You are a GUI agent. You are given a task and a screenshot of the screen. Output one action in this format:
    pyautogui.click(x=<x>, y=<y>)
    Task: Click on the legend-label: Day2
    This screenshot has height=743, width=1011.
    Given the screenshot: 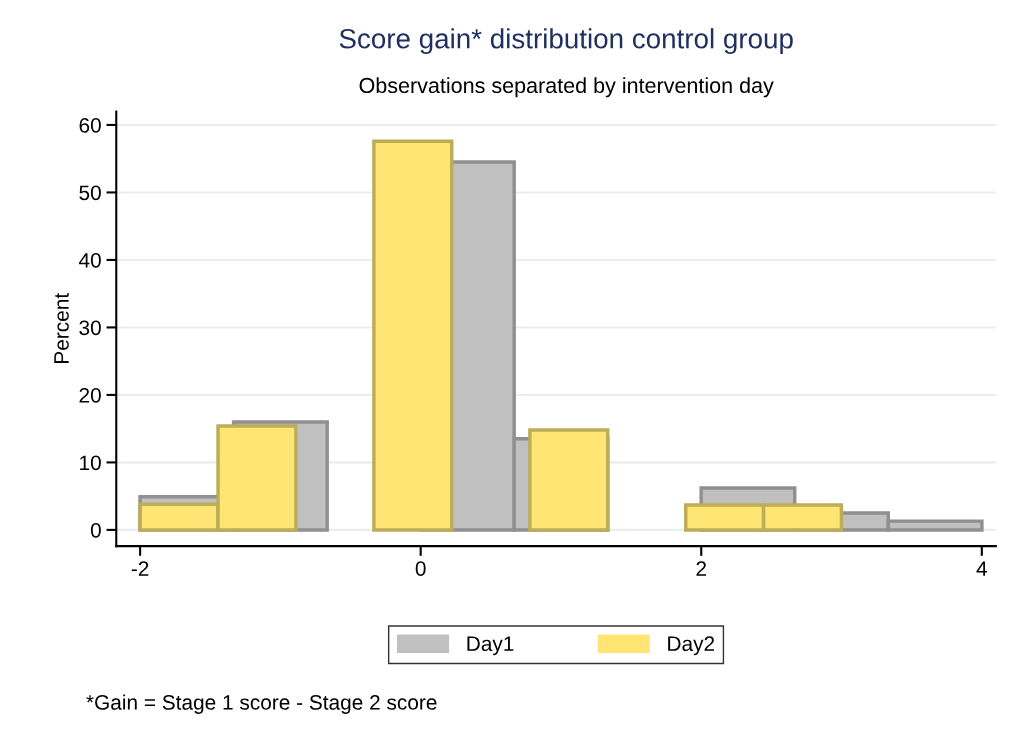 What is the action you would take?
    pyautogui.click(x=691, y=646)
    